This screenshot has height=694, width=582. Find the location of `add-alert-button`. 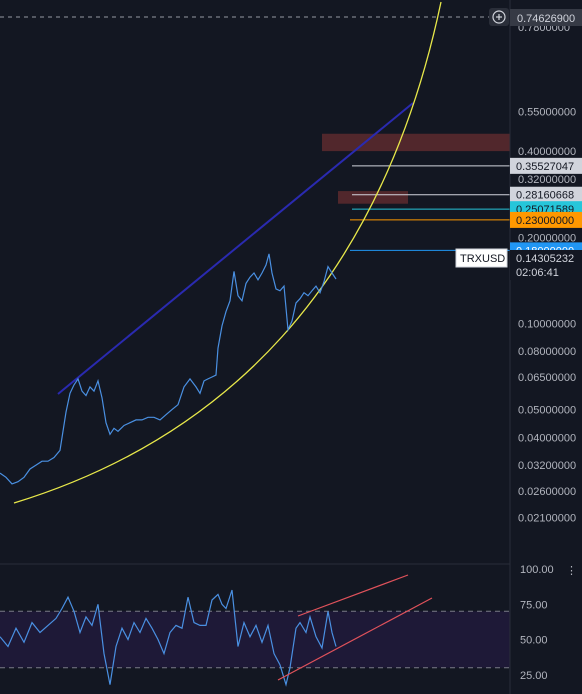

add-alert-button is located at coordinates (499, 17).